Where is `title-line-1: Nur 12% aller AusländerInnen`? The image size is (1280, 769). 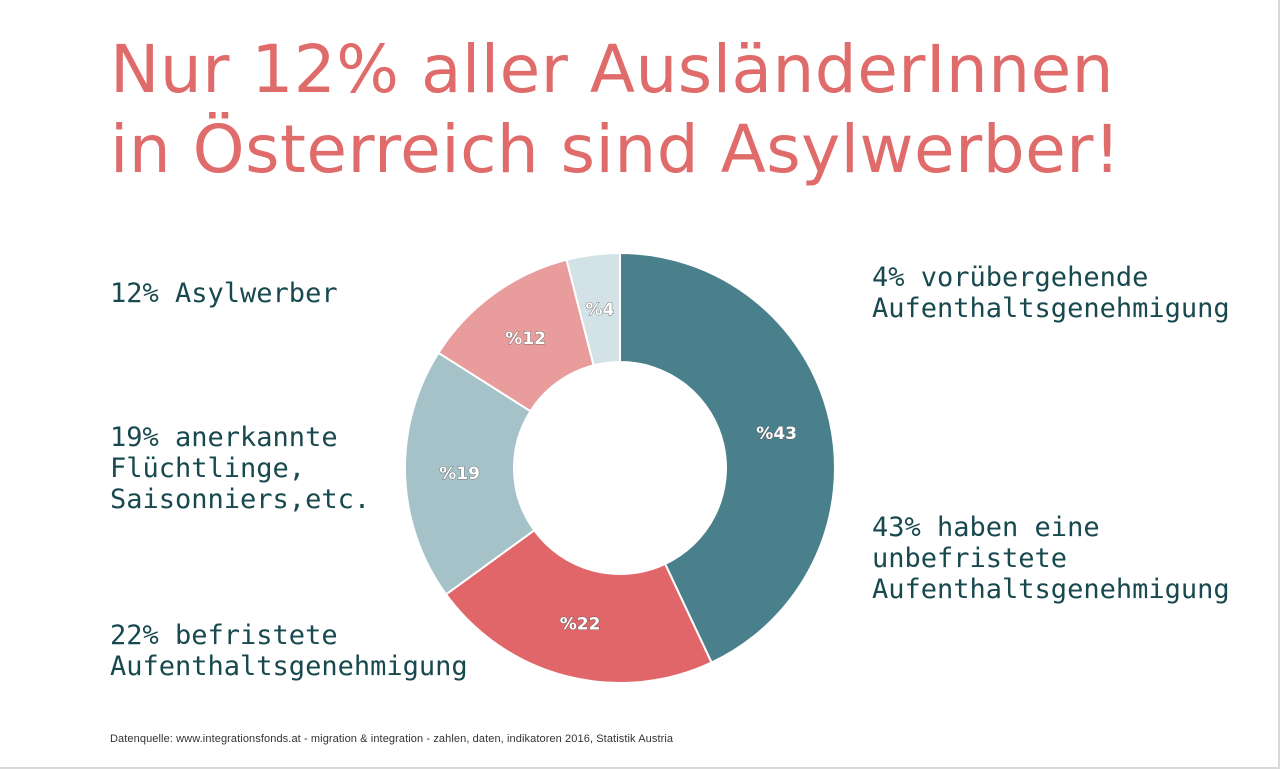 title-line-1: Nur 12% aller AusländerInnen is located at coordinates (612, 69).